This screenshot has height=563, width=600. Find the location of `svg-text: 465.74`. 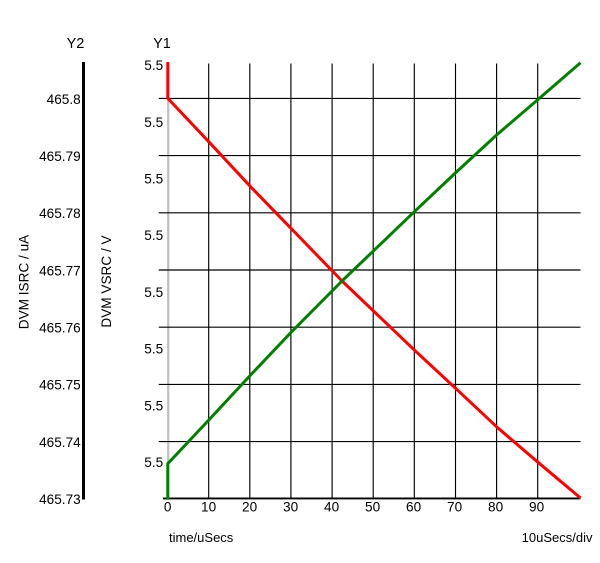

svg-text: 465.74 is located at coordinates (60, 442).